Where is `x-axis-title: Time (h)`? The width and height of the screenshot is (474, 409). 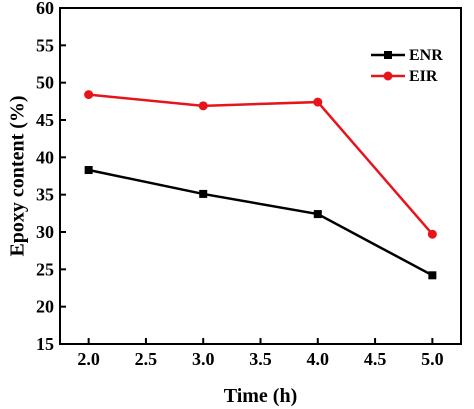 x-axis-title: Time (h) is located at coordinates (261, 396).